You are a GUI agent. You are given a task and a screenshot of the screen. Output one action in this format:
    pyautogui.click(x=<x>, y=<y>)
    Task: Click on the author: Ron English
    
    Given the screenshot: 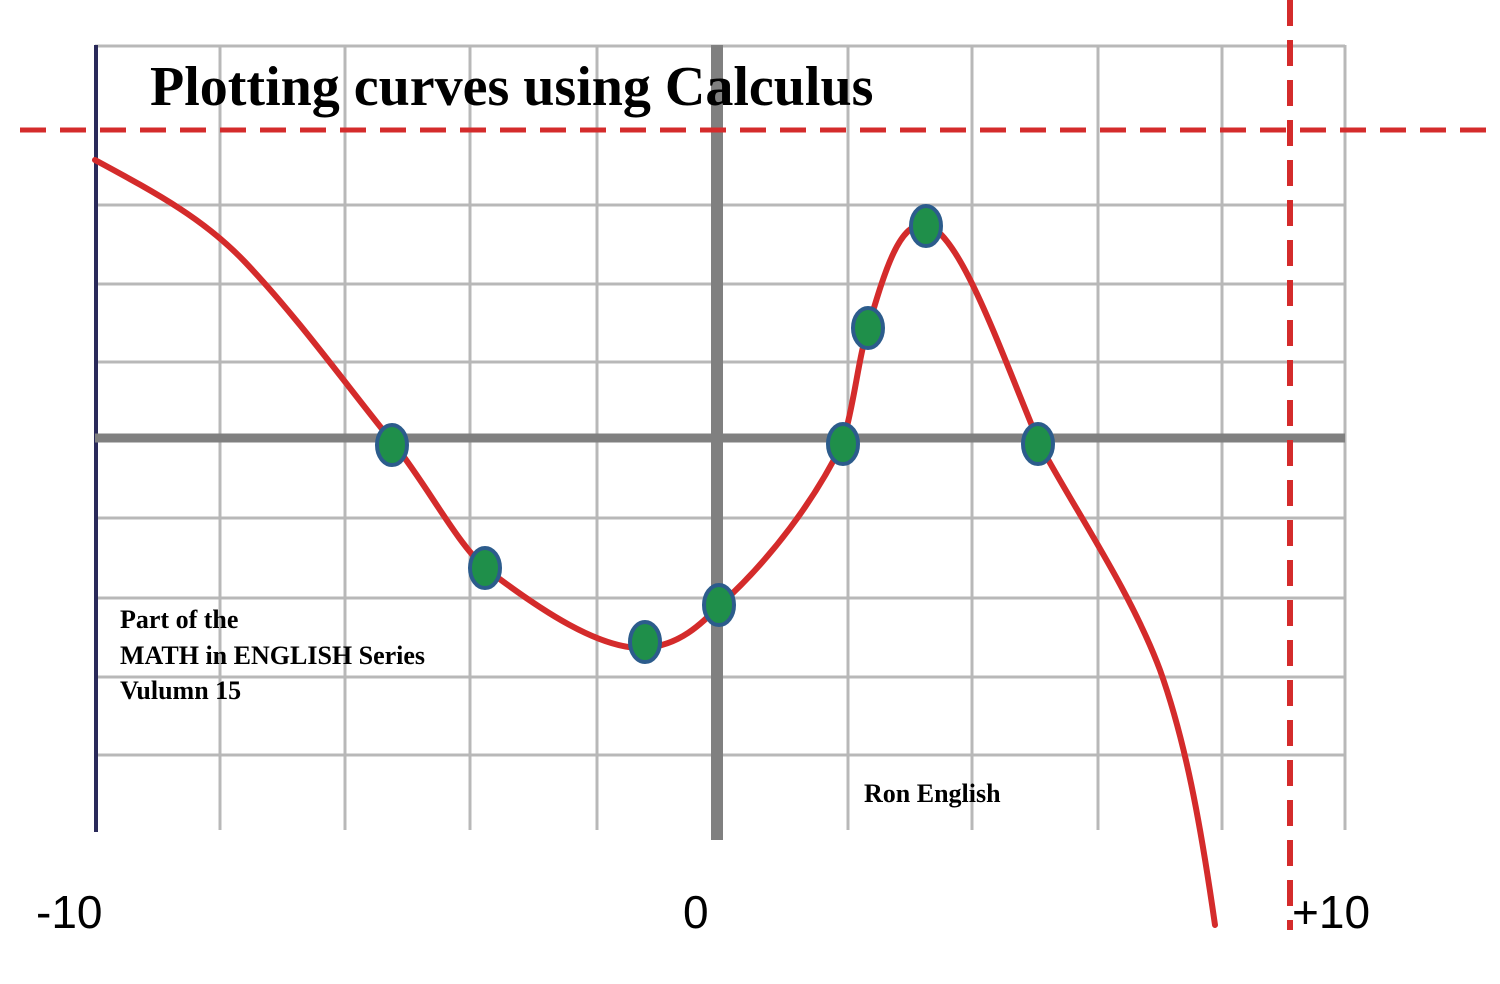 What is the action you would take?
    pyautogui.click(x=932, y=793)
    